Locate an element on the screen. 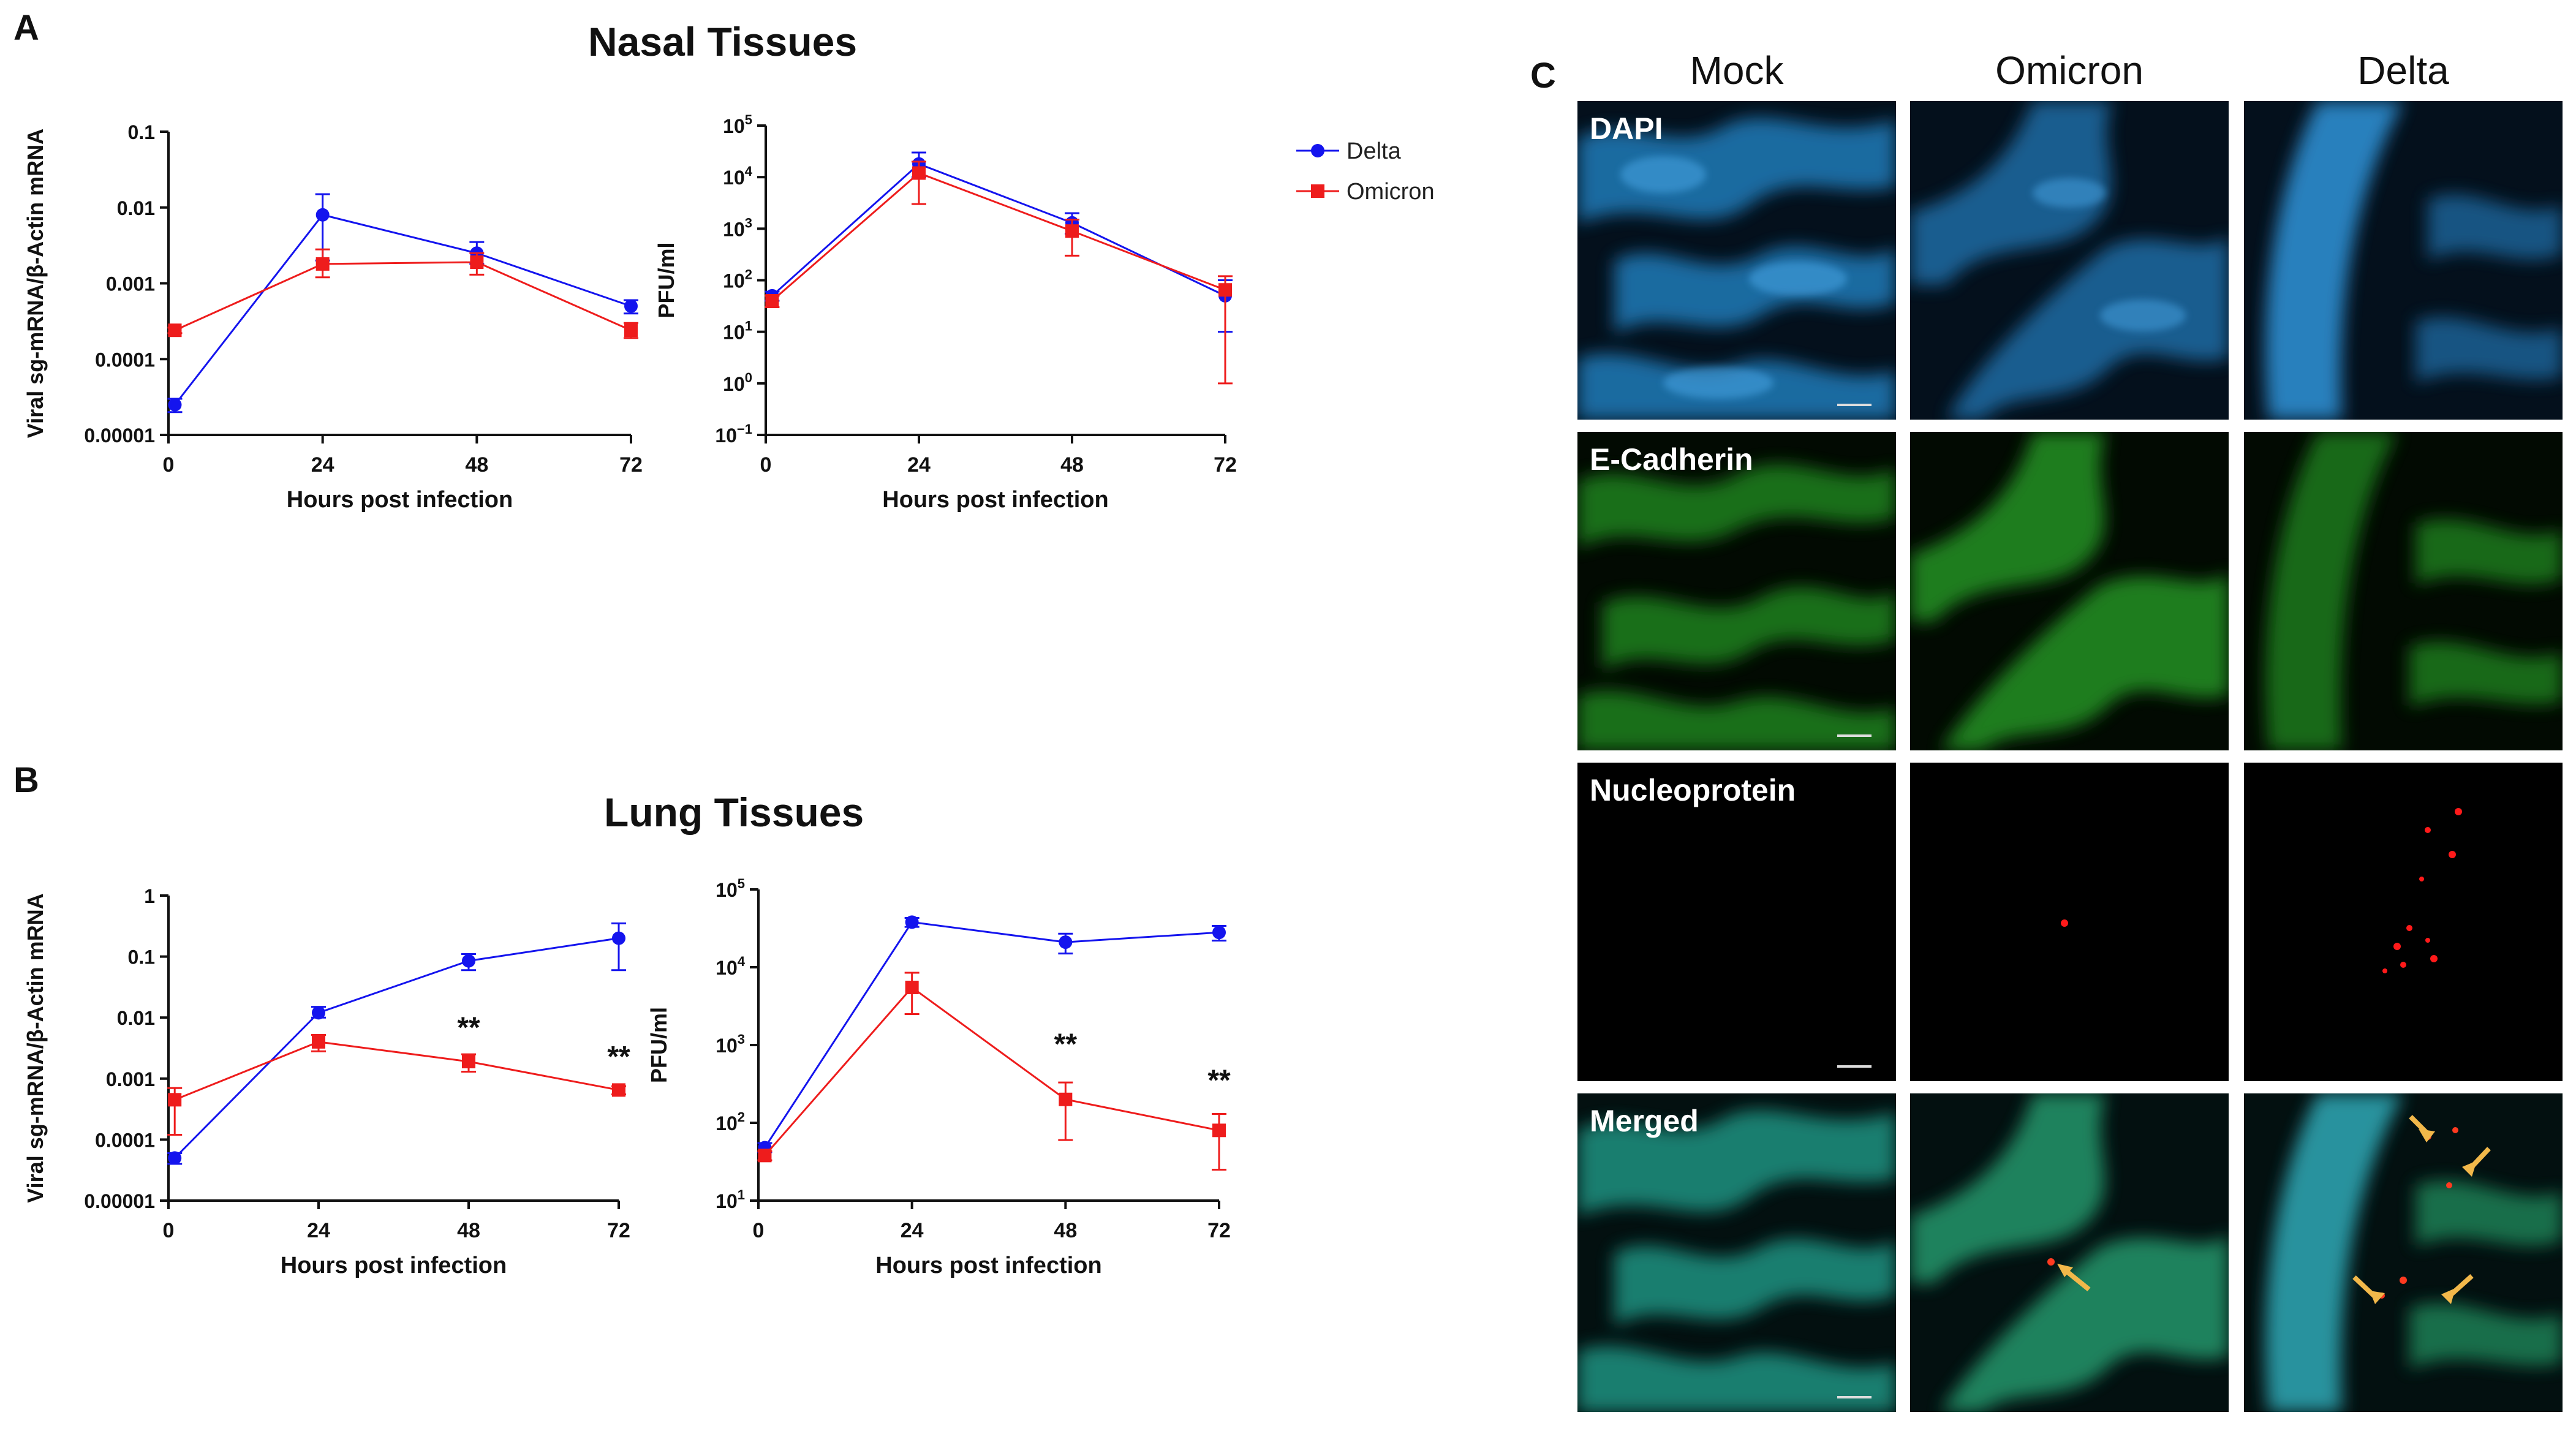 This screenshot has height=1434, width=2576. micrograph-row-label-ecadherin: E-Cadherin is located at coordinates (1671, 459).